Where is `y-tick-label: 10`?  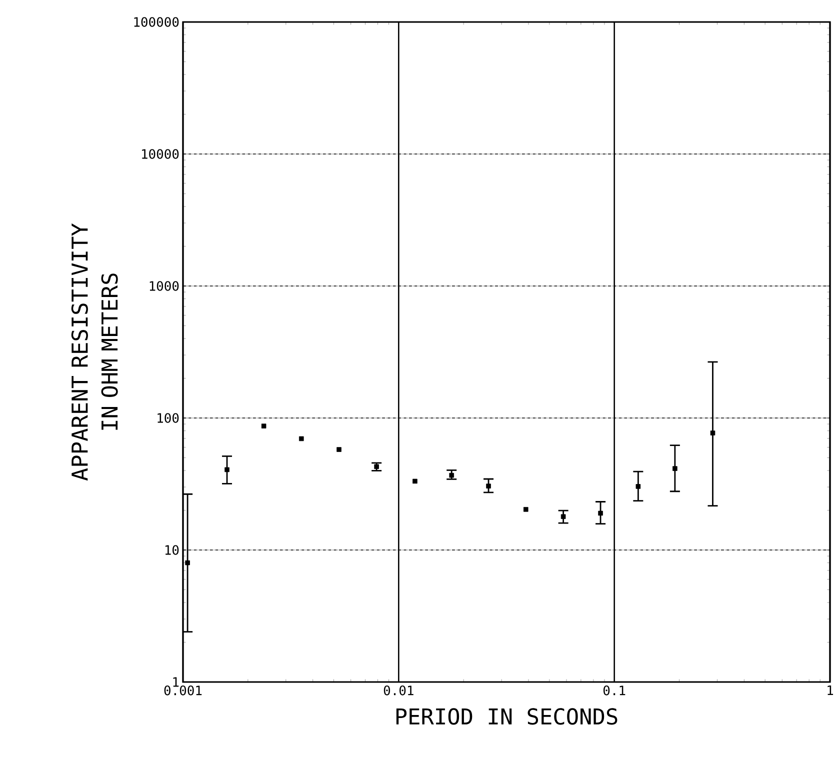
y-tick-label: 10 is located at coordinates (172, 550).